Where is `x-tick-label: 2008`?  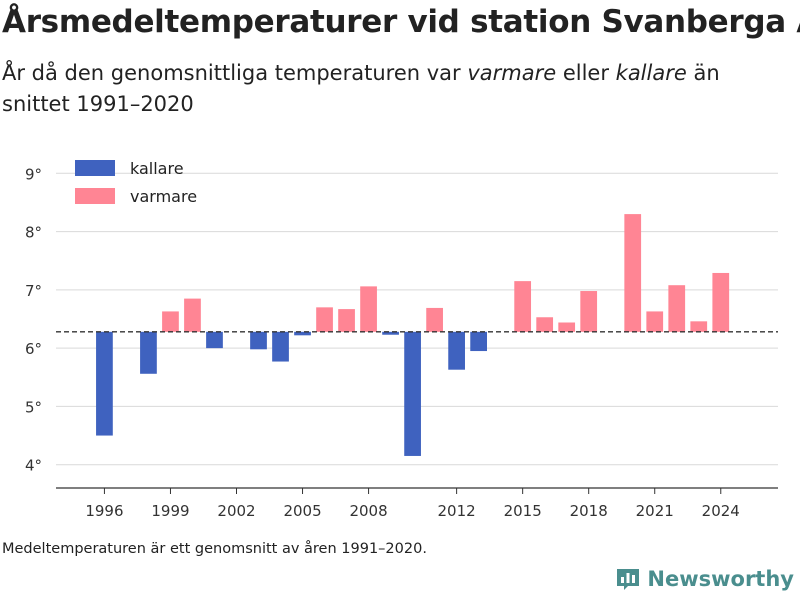
x-tick-label: 2008 is located at coordinates (368, 511).